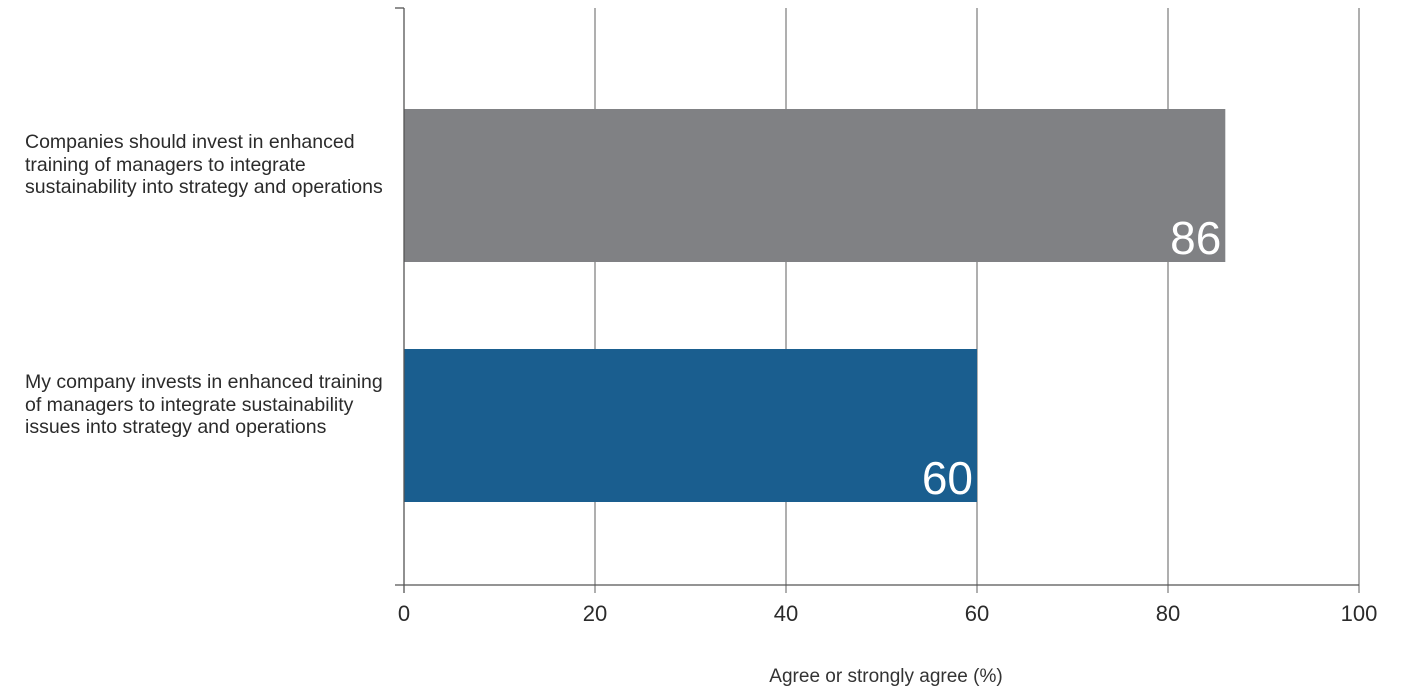 The height and width of the screenshot is (699, 1408). What do you see at coordinates (404, 613) in the screenshot?
I see `x-tick-label-0: 0` at bounding box center [404, 613].